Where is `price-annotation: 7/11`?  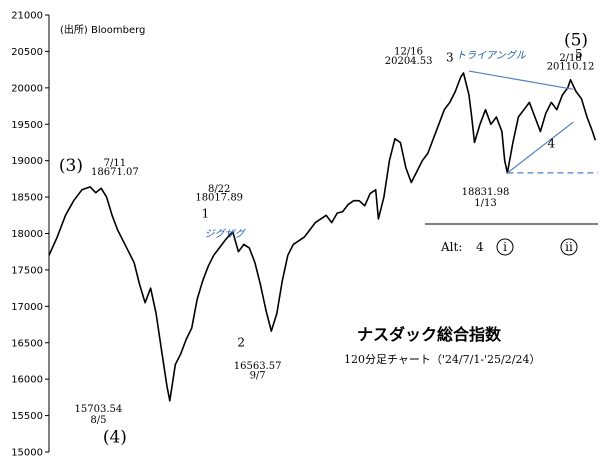 price-annotation: 7/11 is located at coordinates (115, 163).